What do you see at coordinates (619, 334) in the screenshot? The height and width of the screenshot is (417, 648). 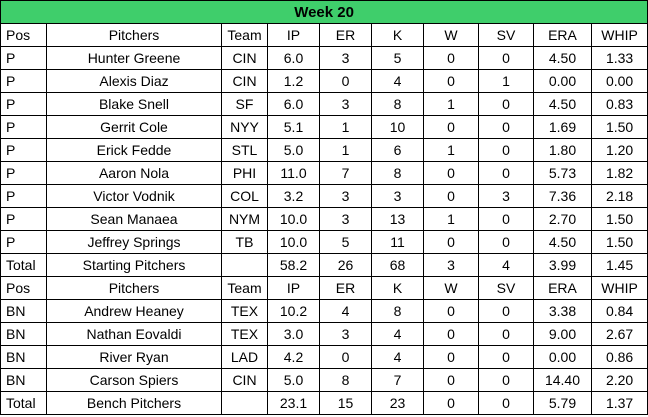 I see `cell-whip: 2.67` at bounding box center [619, 334].